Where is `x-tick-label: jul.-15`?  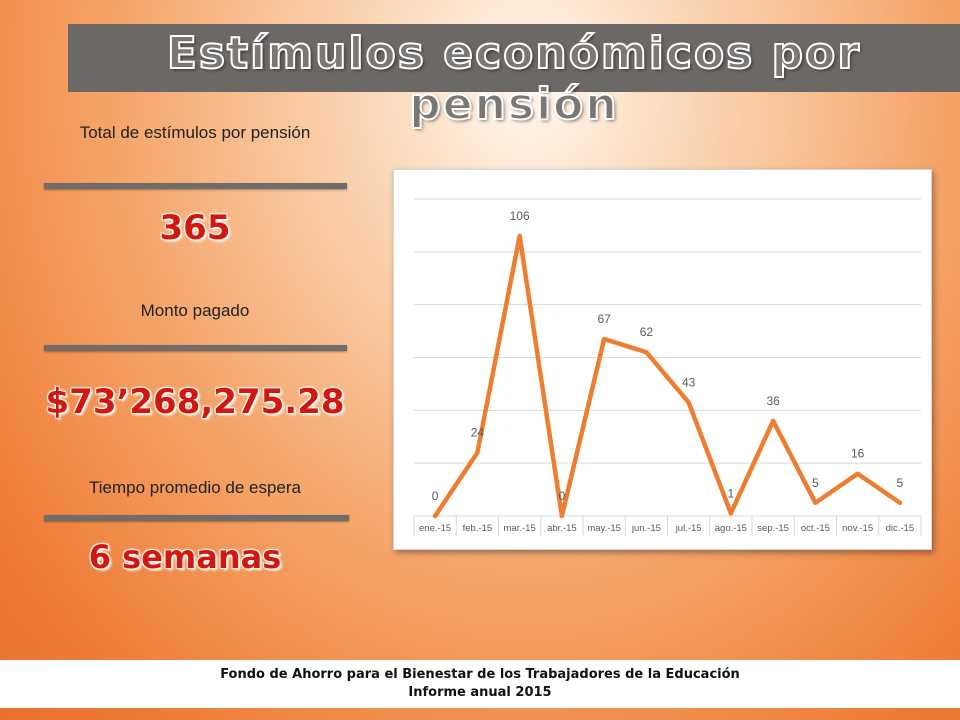
x-tick-label: jul.-15 is located at coordinates (688, 528).